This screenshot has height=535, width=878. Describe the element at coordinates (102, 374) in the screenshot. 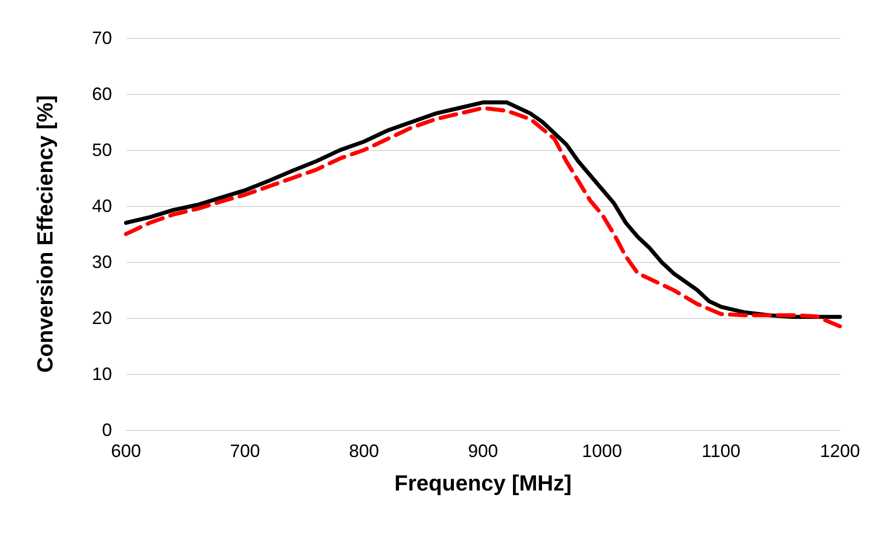

I see `y-tick-label: 10` at that location.